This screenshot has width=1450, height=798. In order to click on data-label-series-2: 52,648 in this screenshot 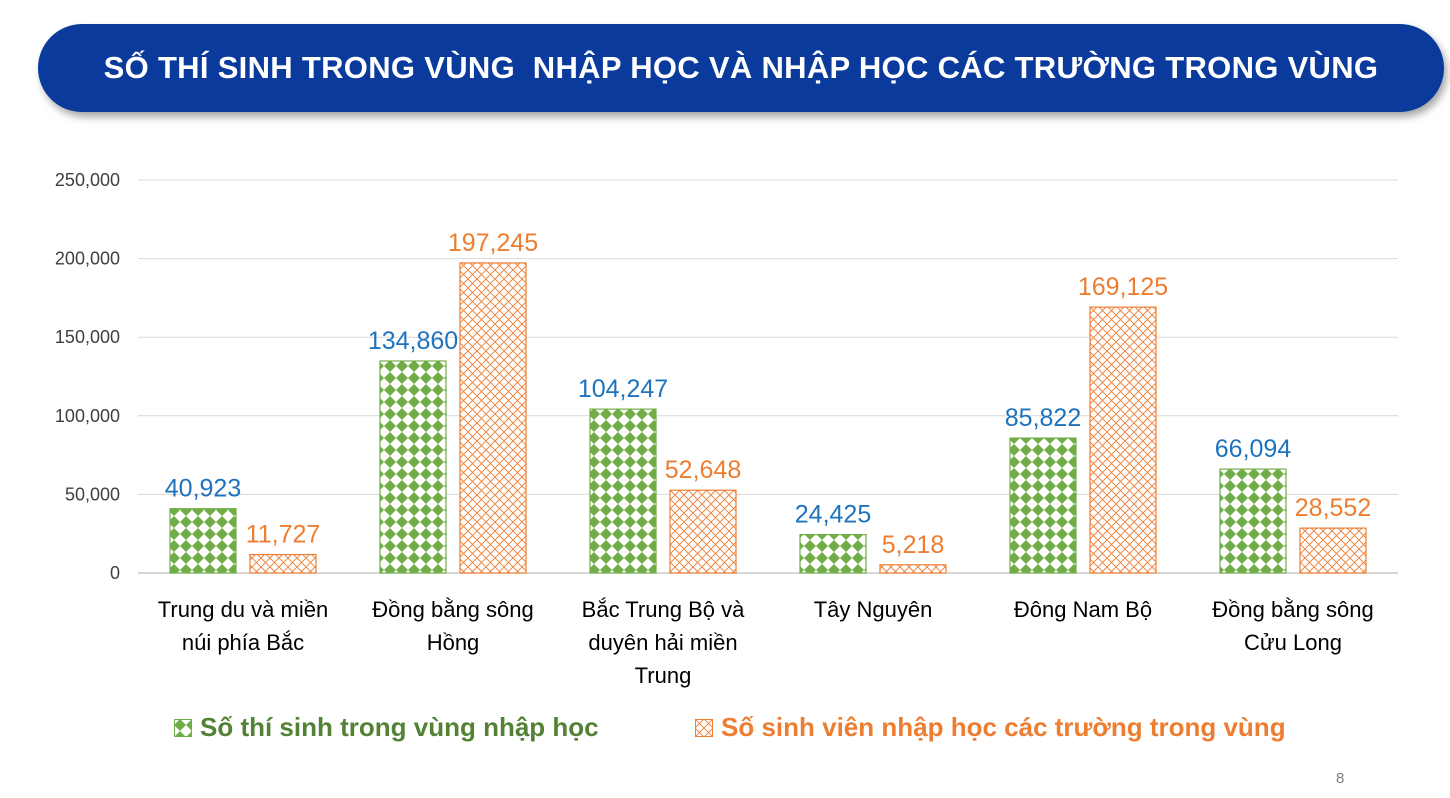, I will do `click(703, 470)`.